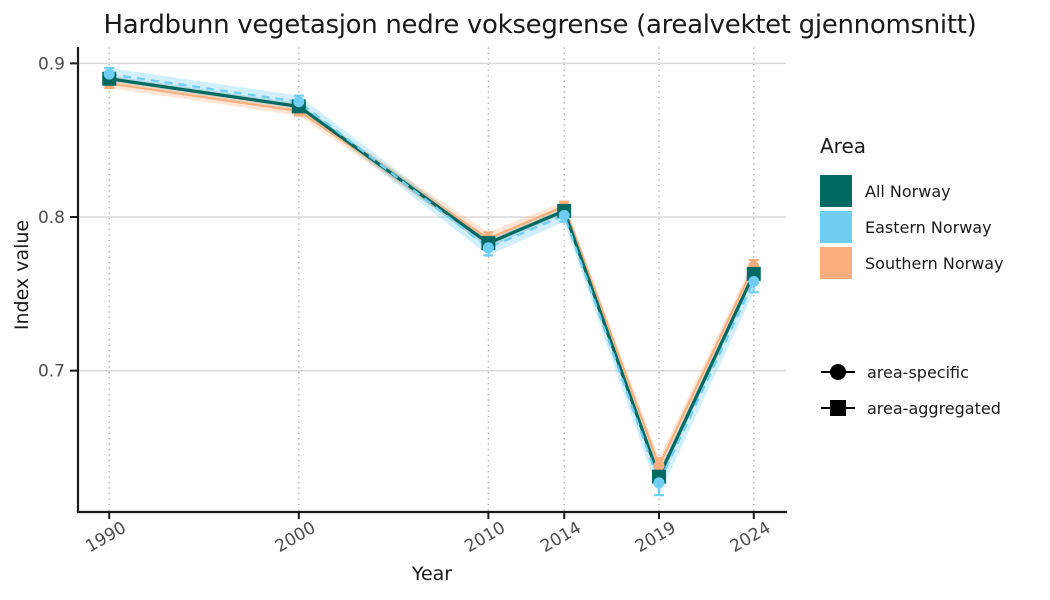 The image size is (1050, 600). Describe the element at coordinates (838, 372) in the screenshot. I see `circle-key-icon` at that location.